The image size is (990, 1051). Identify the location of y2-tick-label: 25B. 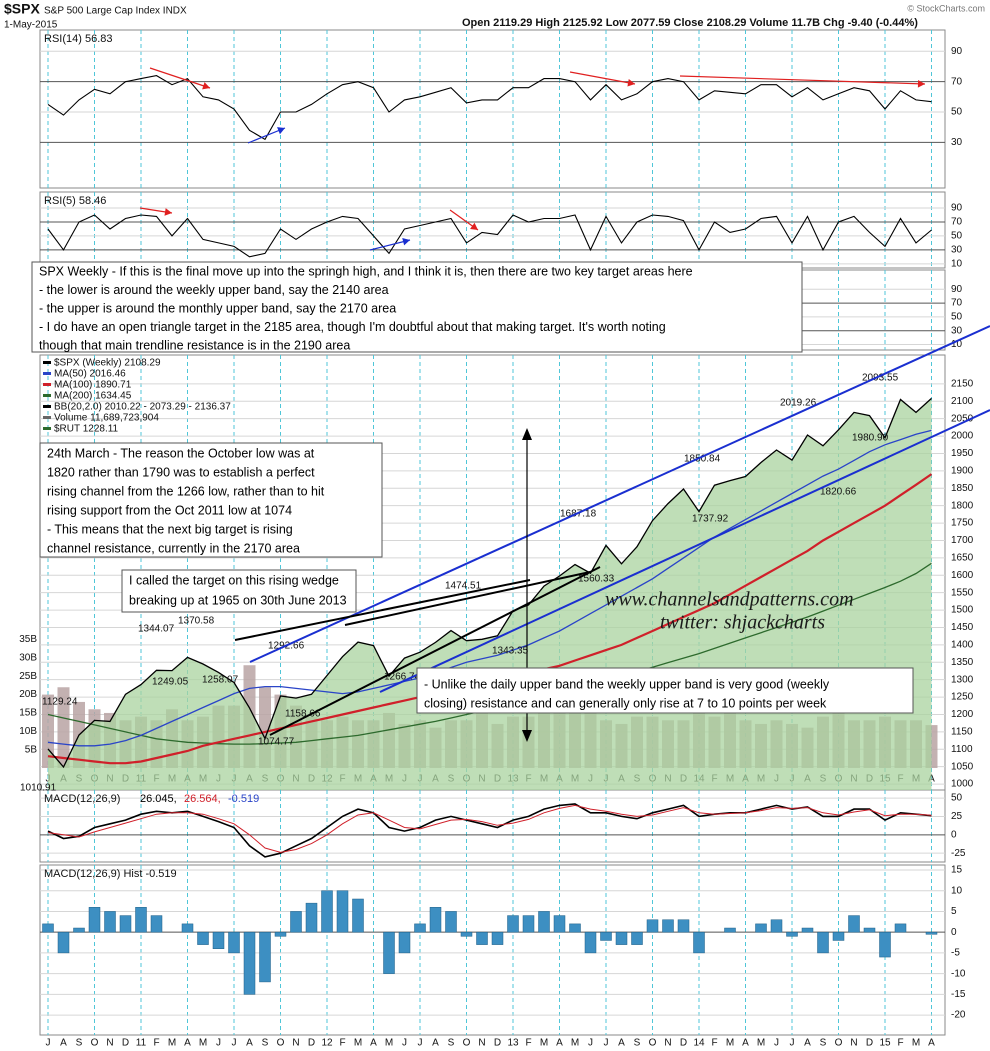
(28, 676).